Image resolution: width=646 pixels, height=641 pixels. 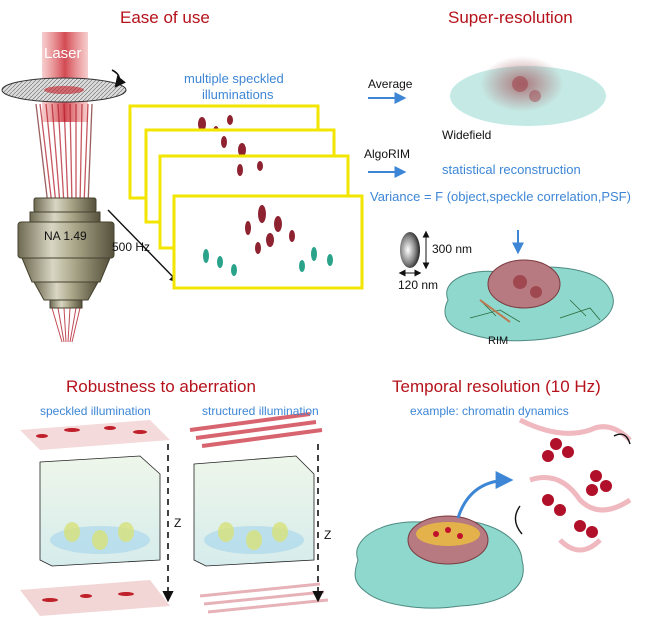 What do you see at coordinates (529, 300) in the screenshot?
I see `rim-cell` at bounding box center [529, 300].